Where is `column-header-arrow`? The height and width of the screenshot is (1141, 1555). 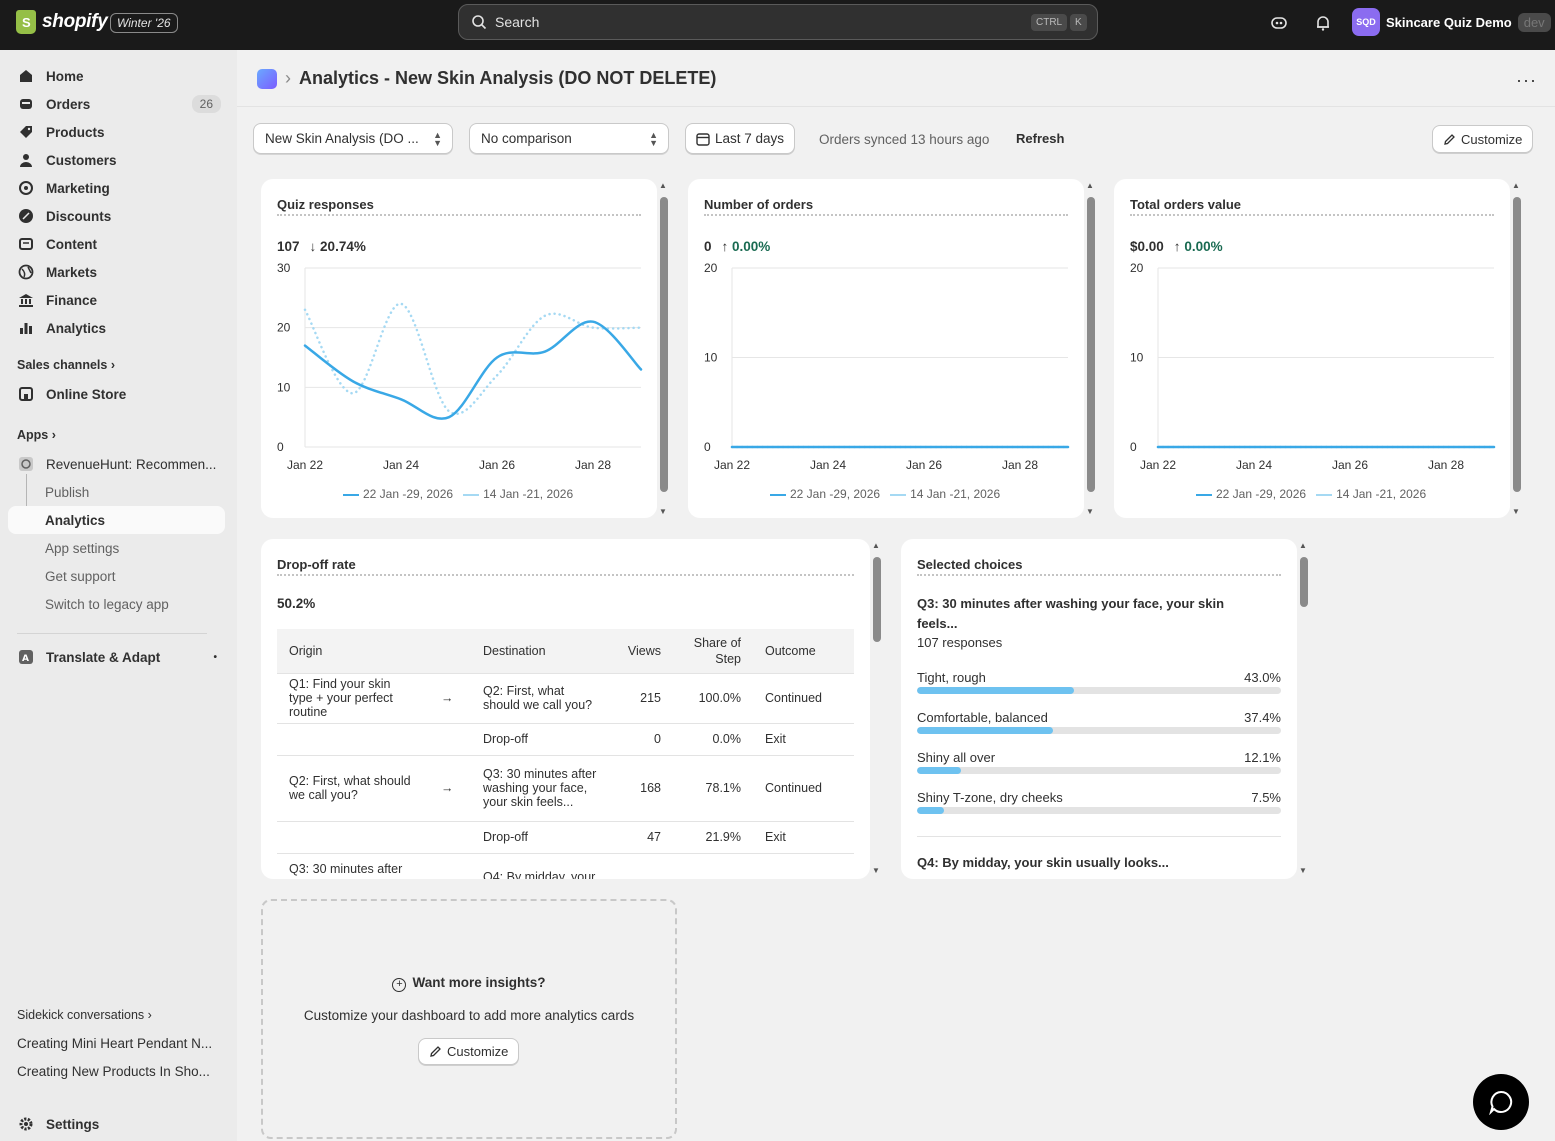 column-header-arrow is located at coordinates (450, 651).